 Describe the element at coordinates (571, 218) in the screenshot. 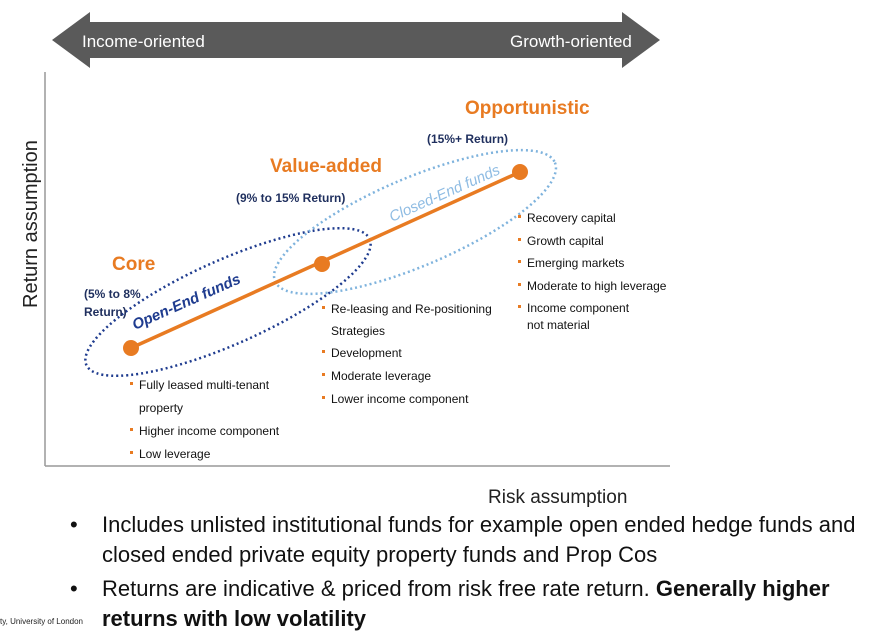

I see `list-item: Recovery capital` at that location.